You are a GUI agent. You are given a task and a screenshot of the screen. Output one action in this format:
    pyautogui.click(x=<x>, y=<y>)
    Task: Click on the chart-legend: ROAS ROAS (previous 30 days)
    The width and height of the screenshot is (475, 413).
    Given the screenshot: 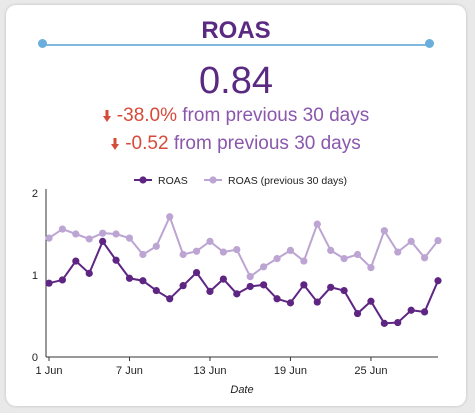 What is the action you would take?
    pyautogui.click(x=240, y=181)
    